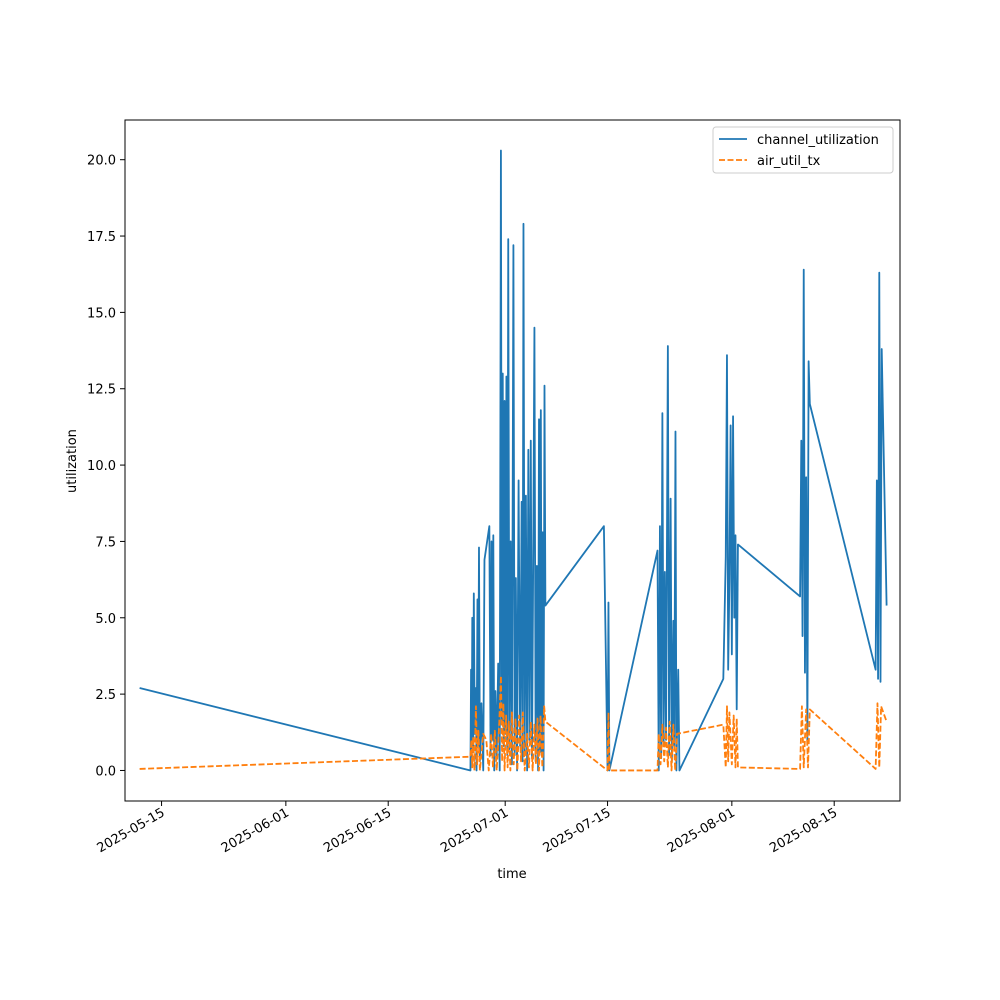 The image size is (1000, 1000). I want to click on y-tick-label: 17.5, so click(101, 237).